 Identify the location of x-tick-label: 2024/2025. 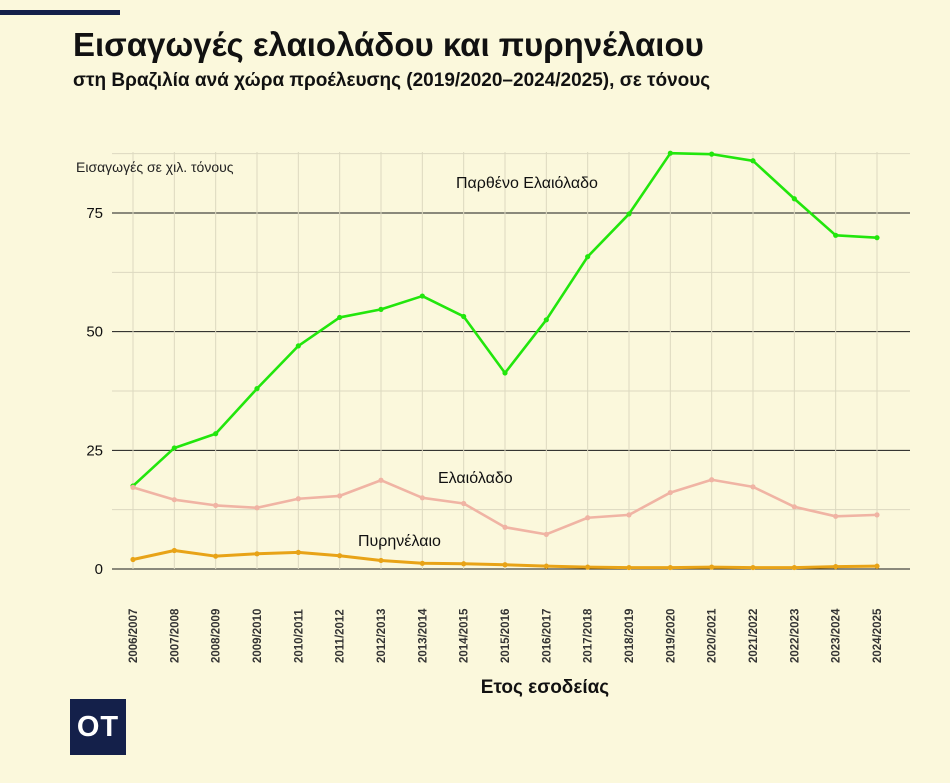
(878, 635).